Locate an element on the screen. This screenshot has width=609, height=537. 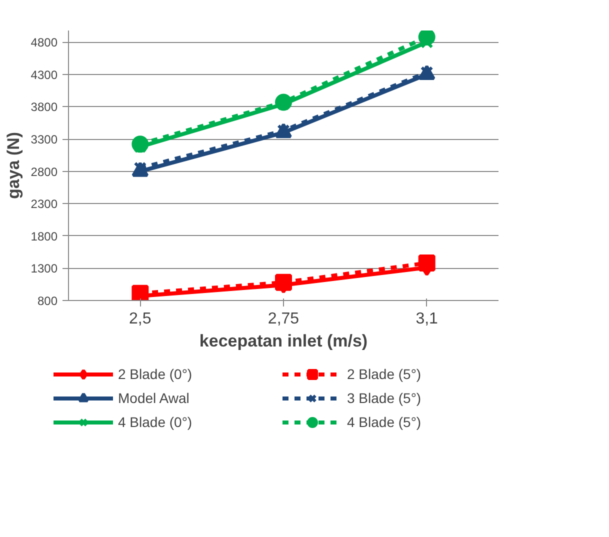
y-tick-label: 4300 is located at coordinates (44, 75).